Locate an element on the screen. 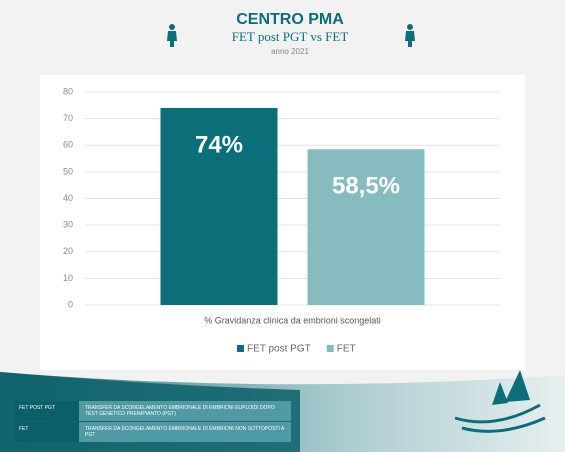  y-tick-label: 20 is located at coordinates (68, 251).